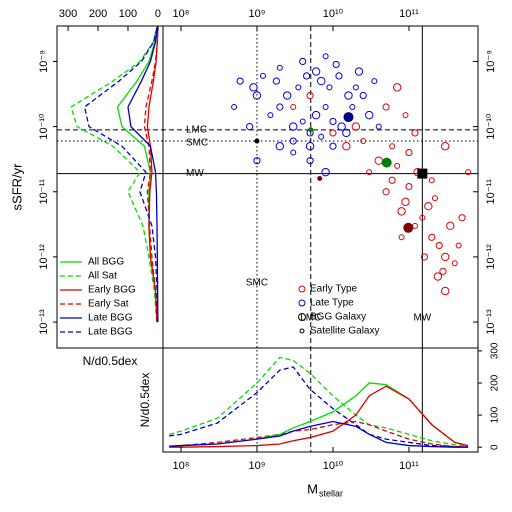  What do you see at coordinates (110, 361) in the screenshot?
I see `side-x-label: N/d0.5dex` at bounding box center [110, 361].